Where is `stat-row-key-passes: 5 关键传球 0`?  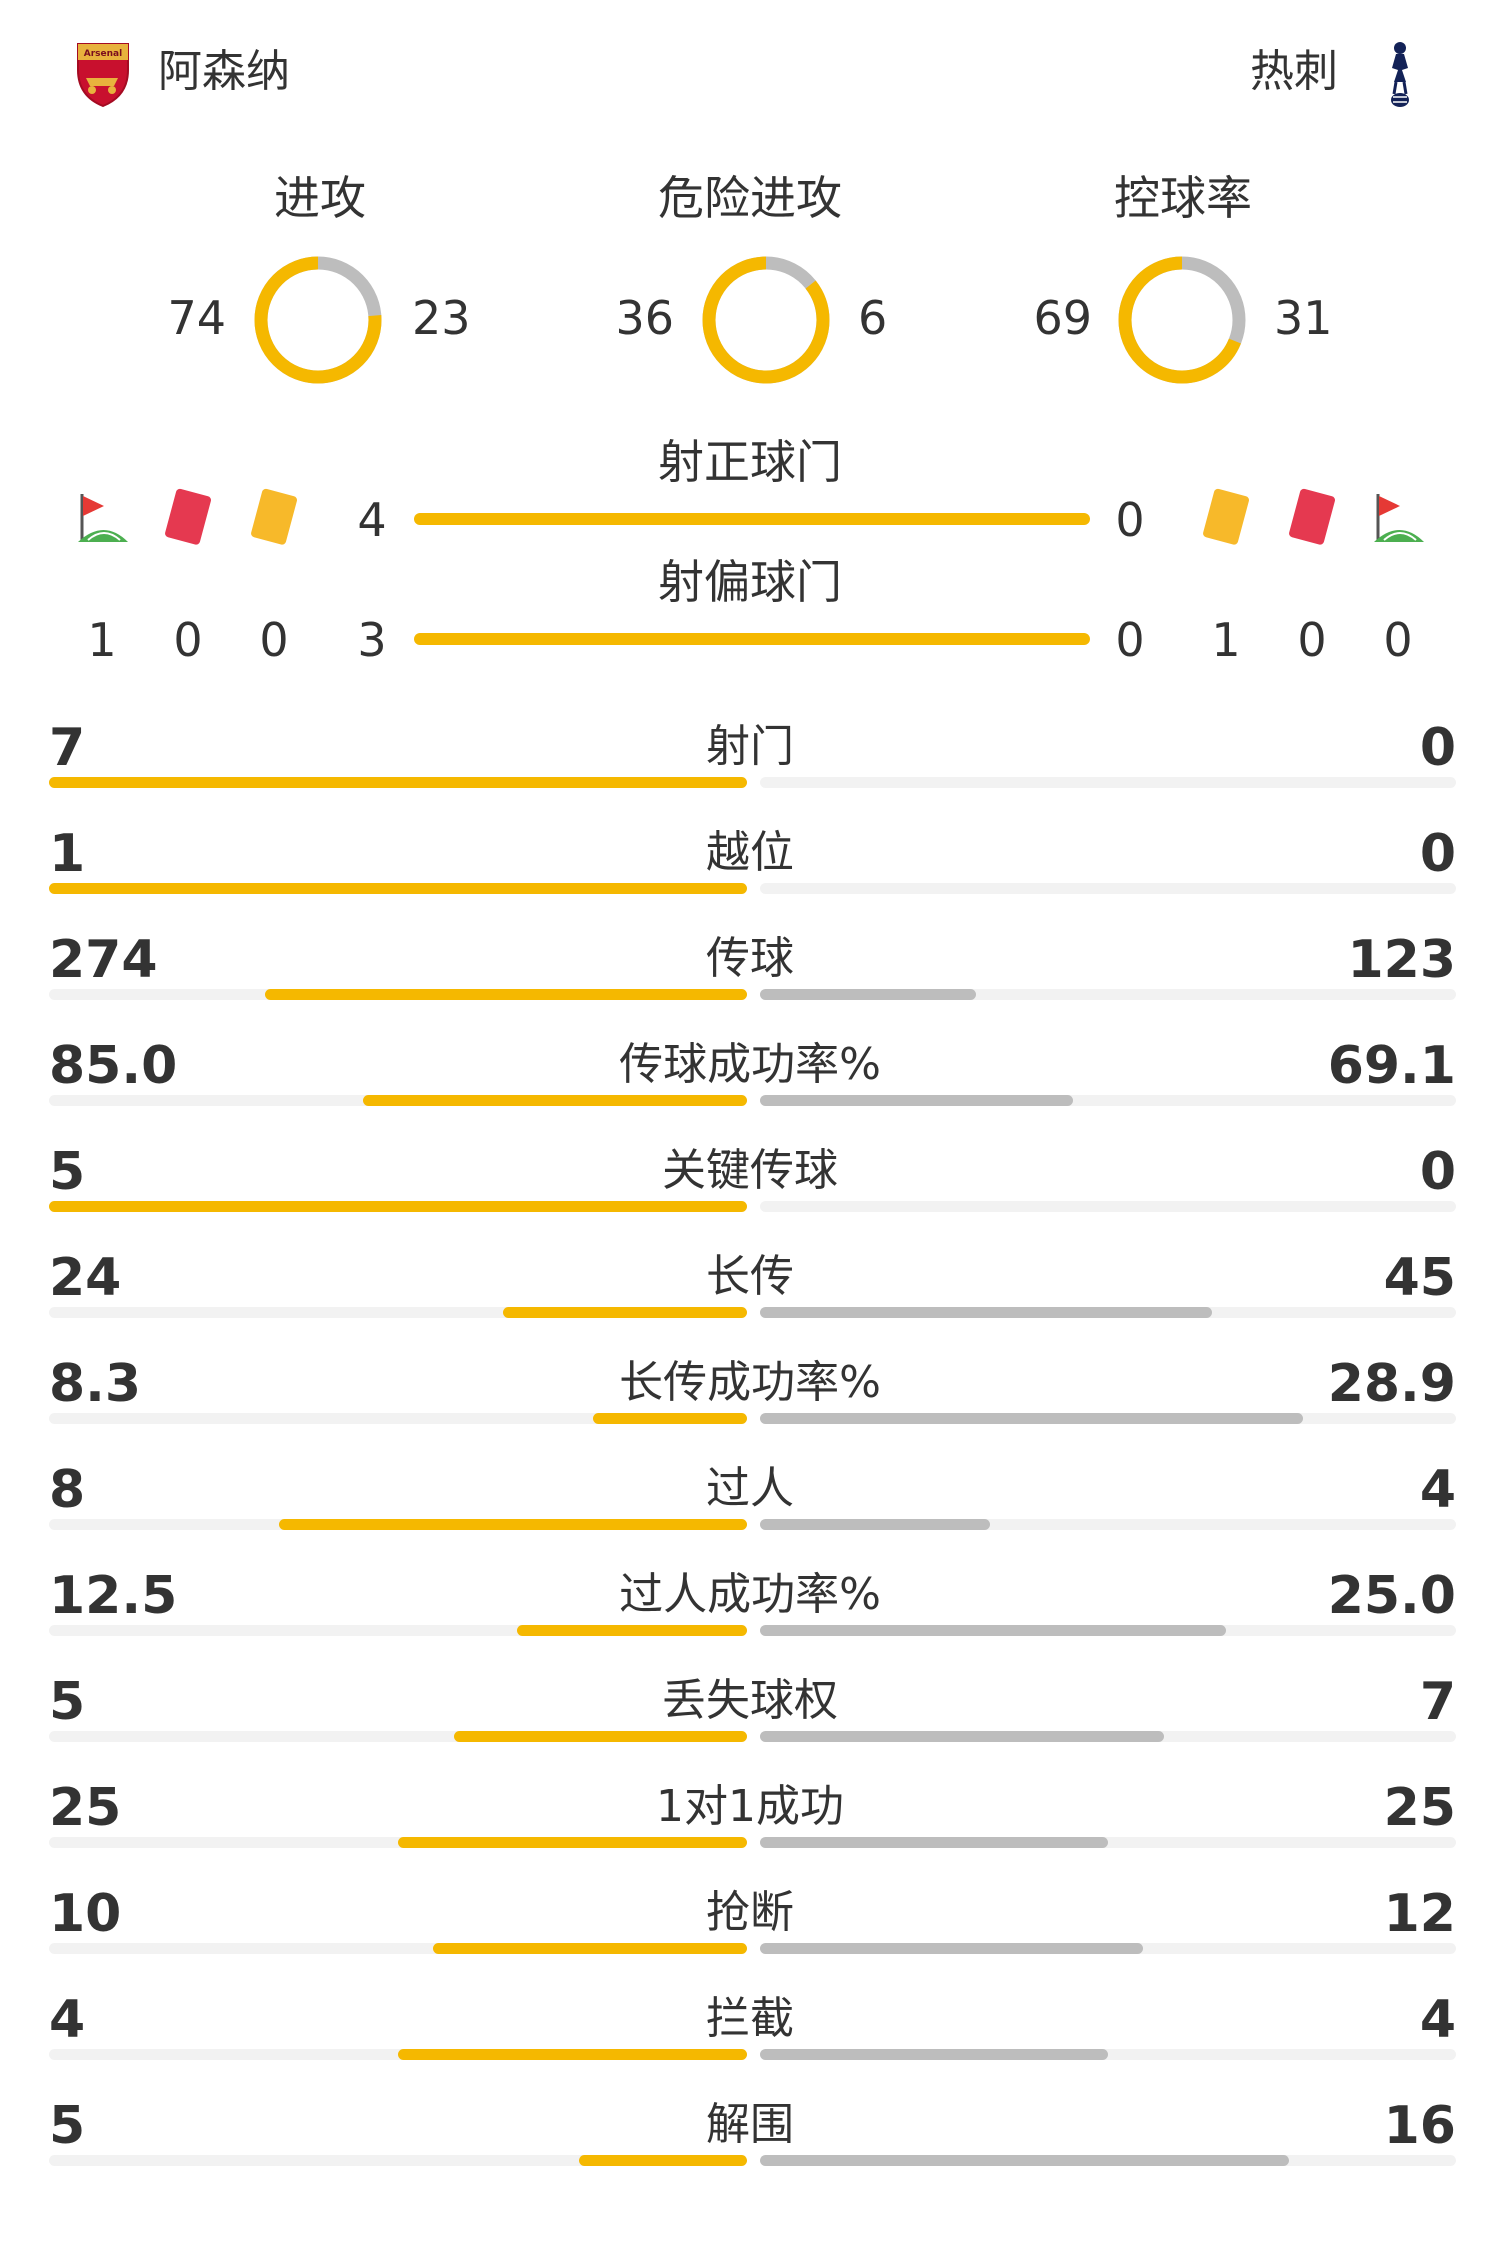
stat-row-key-passes: 5 关键传球 0 is located at coordinates (750, 1181).